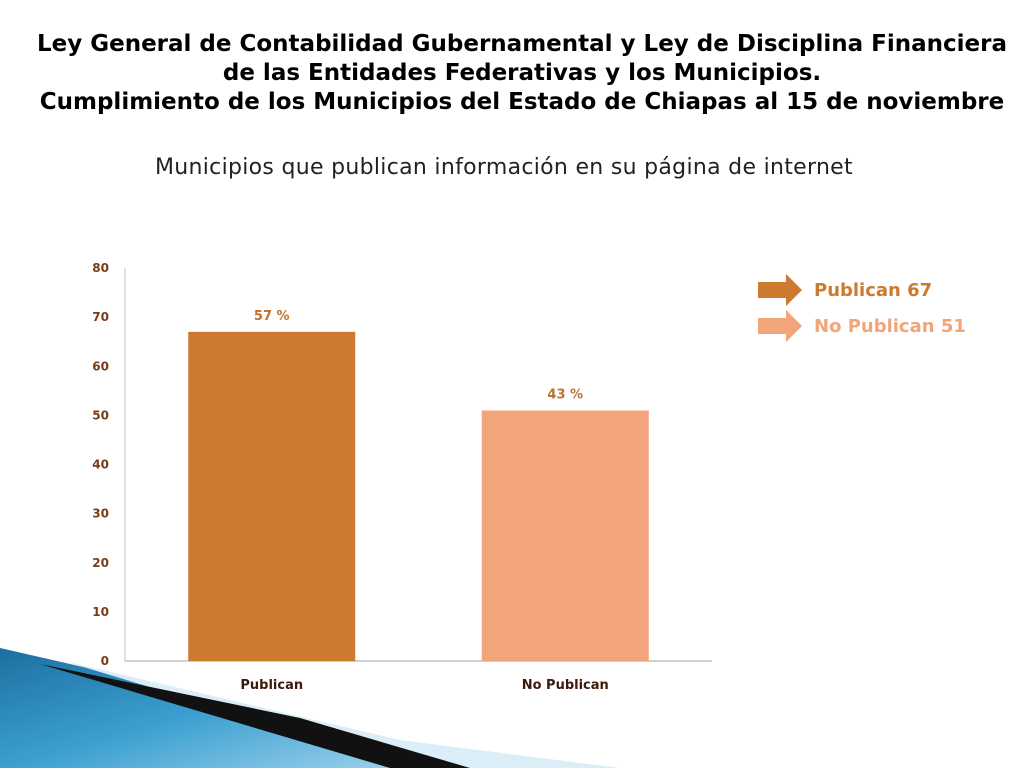  I want to click on x-category-label: Publican, so click(271, 685).